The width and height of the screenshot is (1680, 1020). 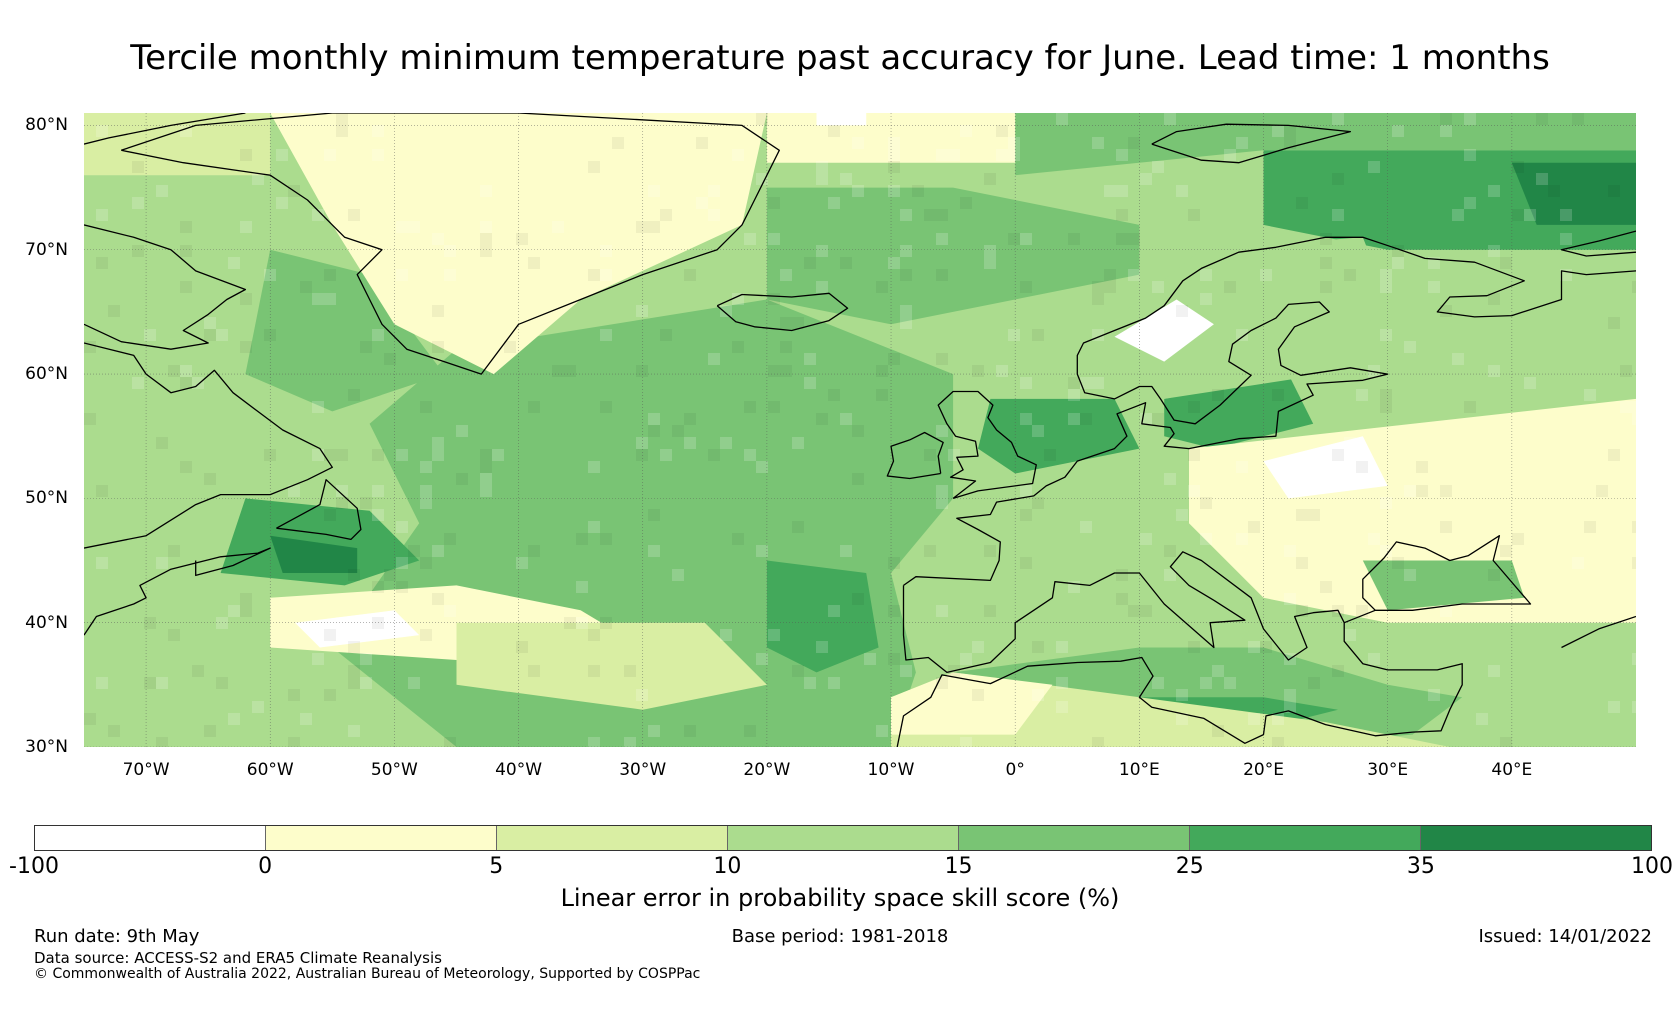 I want to click on colorbar-tick-label: 35, so click(x=1420, y=866).